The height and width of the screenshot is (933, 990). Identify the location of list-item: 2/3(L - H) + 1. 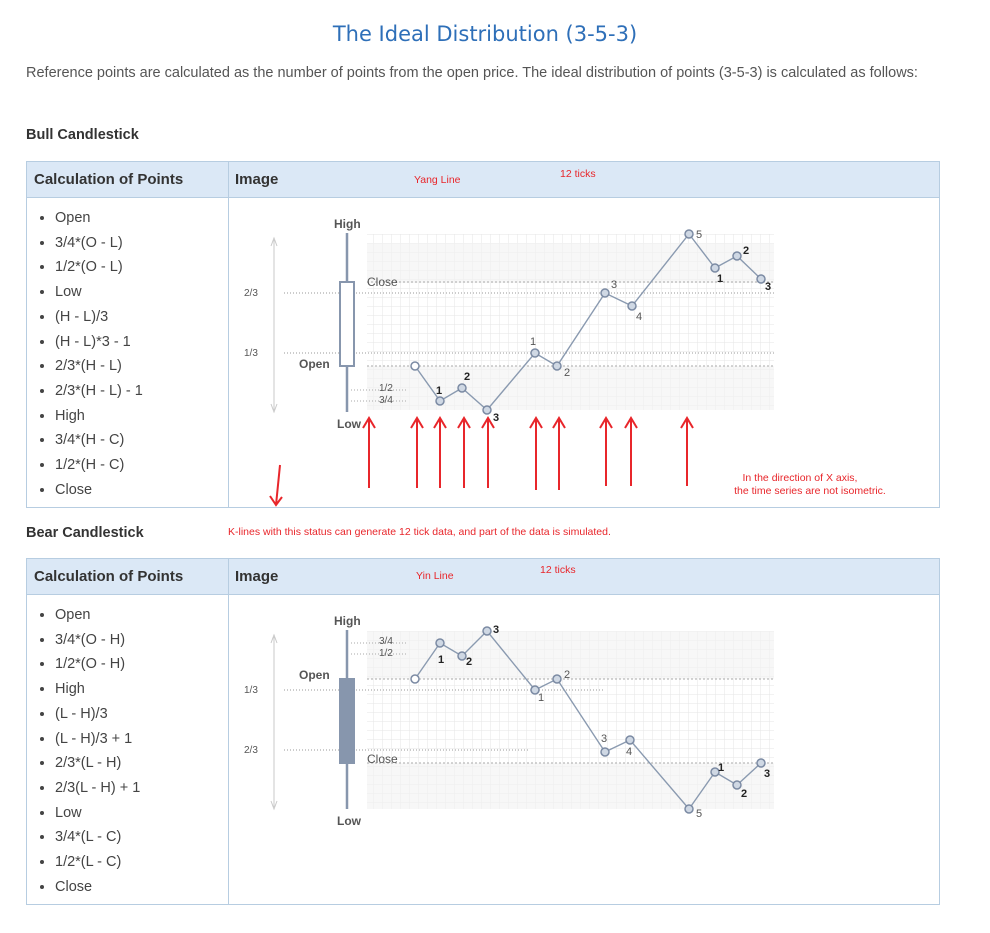
(97, 788).